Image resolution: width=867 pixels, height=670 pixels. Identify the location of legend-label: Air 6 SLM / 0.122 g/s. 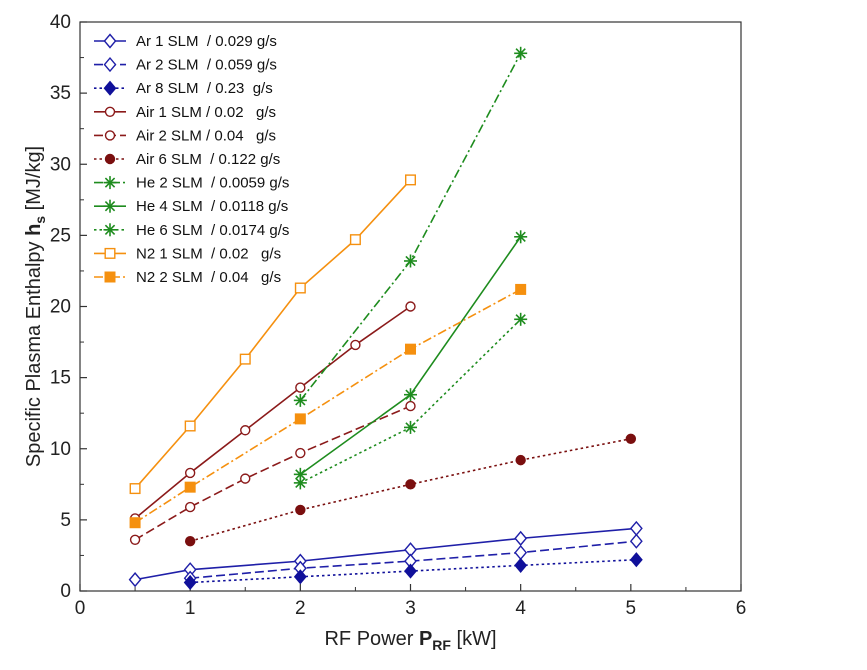
(208, 159).